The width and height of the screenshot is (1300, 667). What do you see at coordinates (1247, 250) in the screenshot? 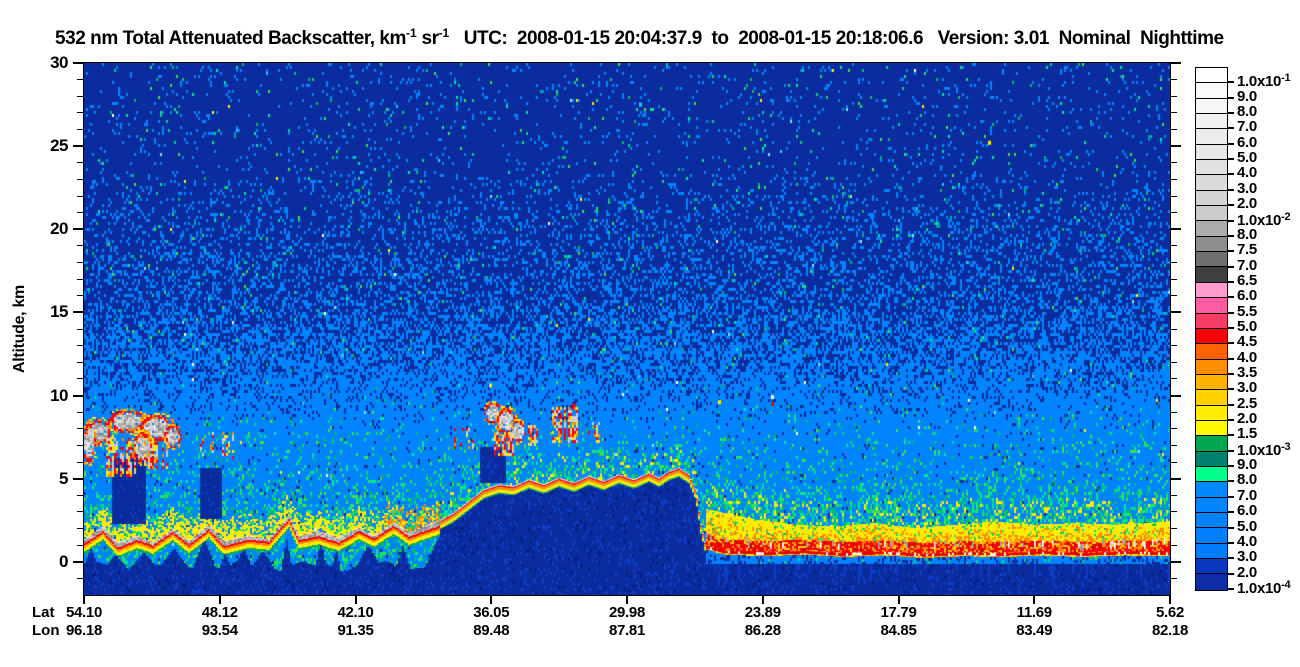
I see `colorbar-cell-label: 7.5` at bounding box center [1247, 250].